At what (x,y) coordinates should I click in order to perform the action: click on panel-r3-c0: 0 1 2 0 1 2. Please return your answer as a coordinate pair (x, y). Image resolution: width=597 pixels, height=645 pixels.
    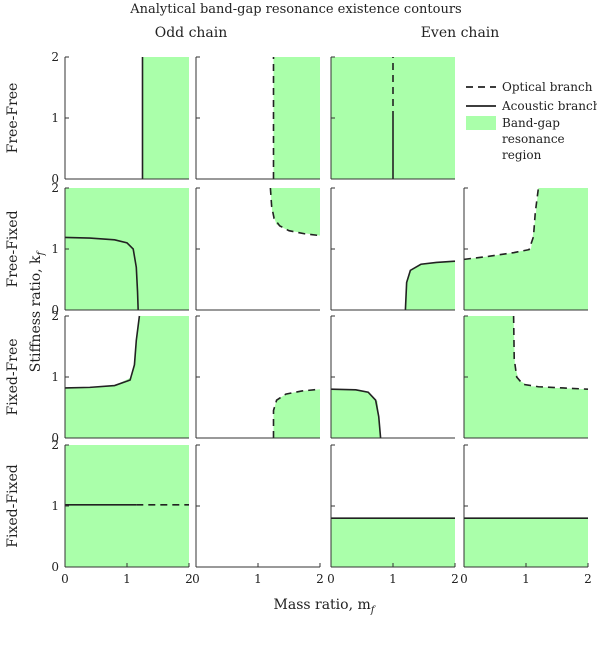
    Looking at the image, I should click on (121, 512).